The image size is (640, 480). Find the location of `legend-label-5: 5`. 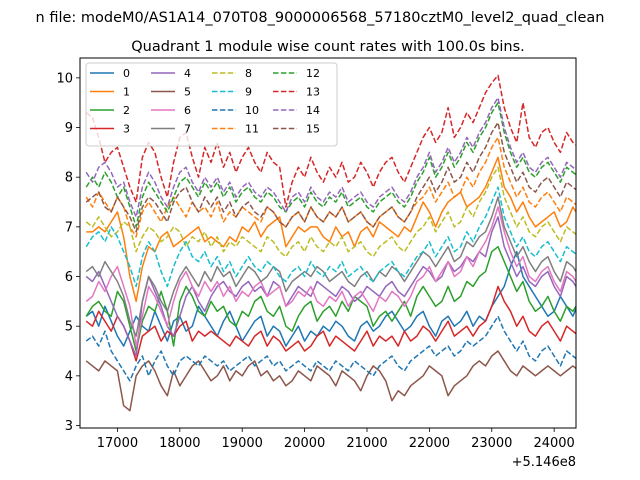

legend-label-5: 5 is located at coordinates (187, 92).